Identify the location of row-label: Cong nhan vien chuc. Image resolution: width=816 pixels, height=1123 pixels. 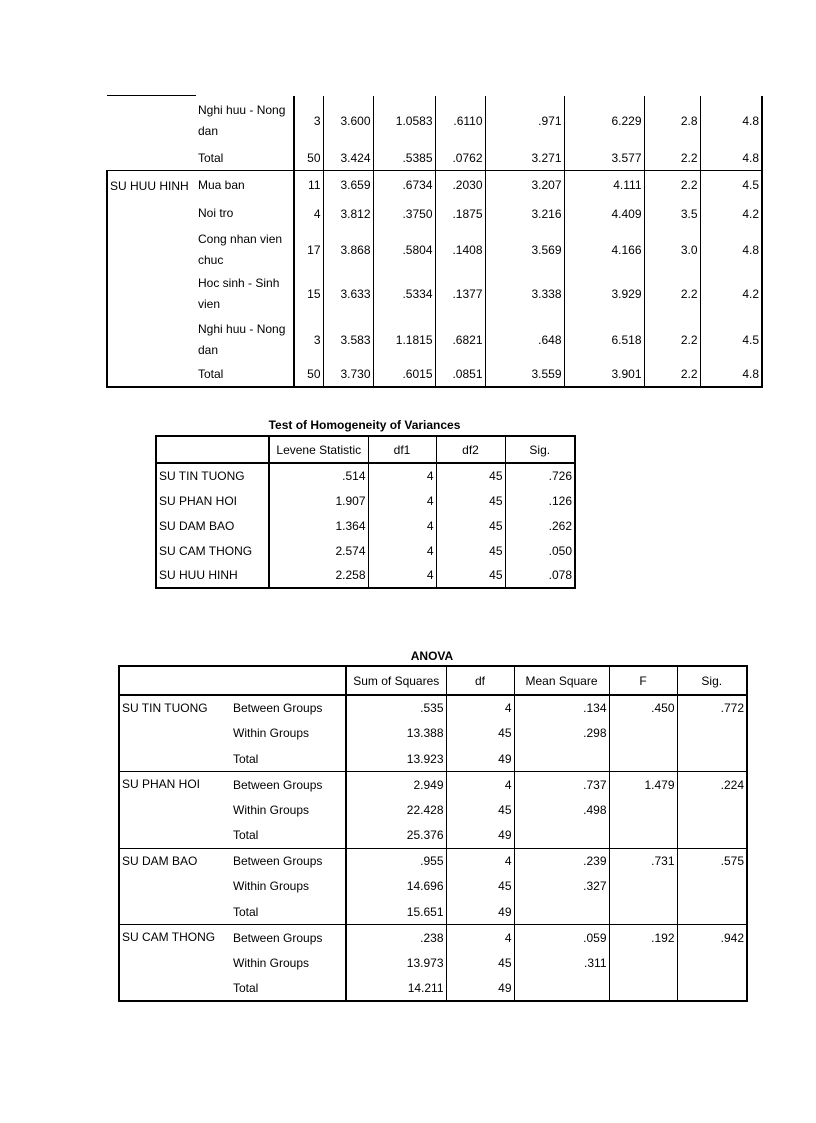
(245, 249).